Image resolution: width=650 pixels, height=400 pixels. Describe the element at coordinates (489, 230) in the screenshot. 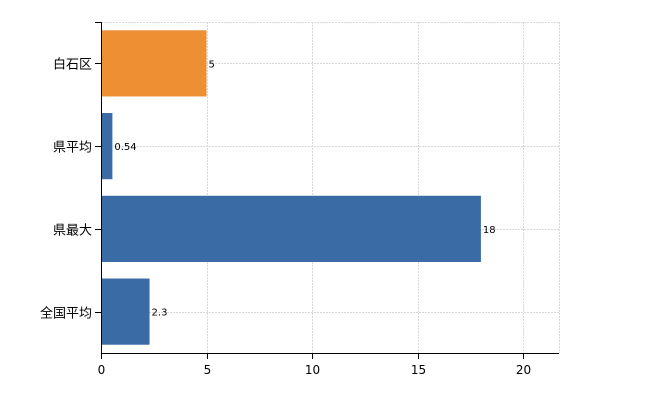

I see `data-label-2: 18` at that location.